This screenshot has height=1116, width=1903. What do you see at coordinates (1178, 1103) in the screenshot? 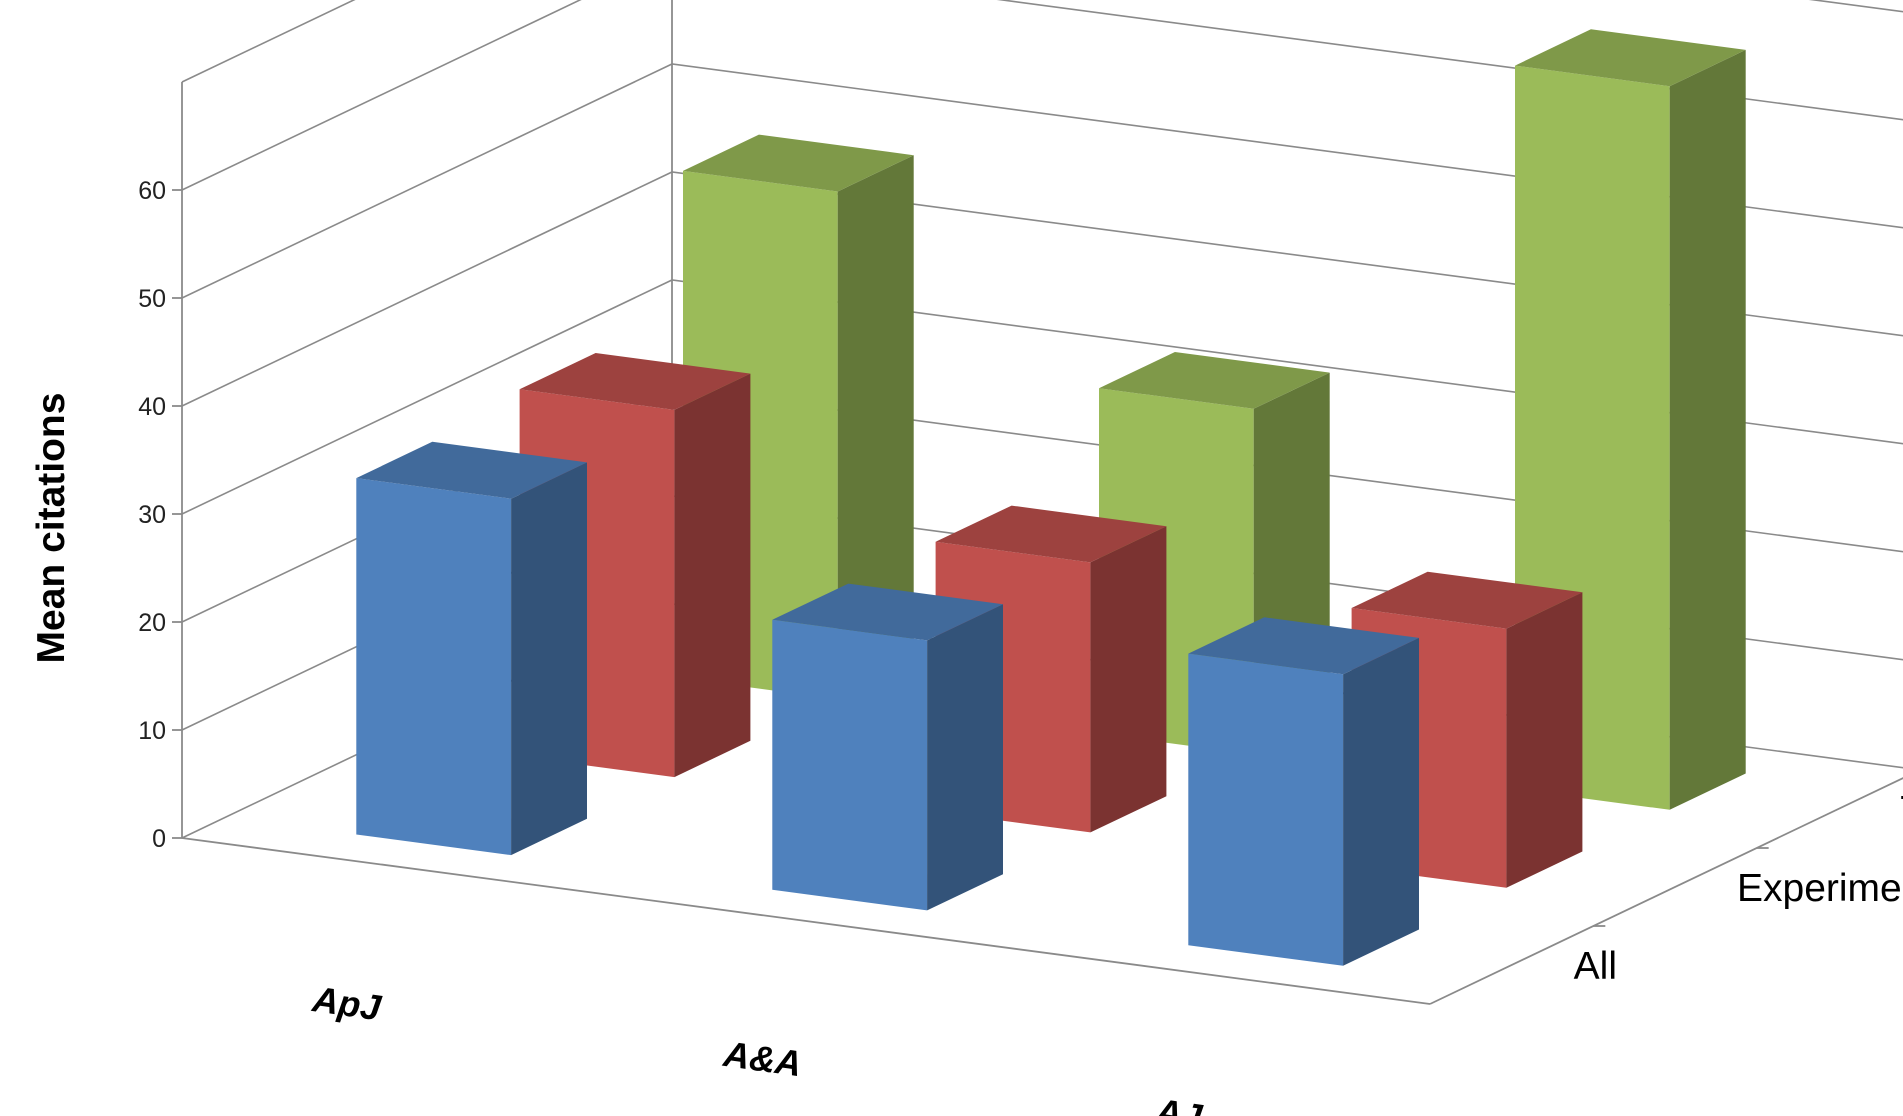
I see `category-label: AJ` at bounding box center [1178, 1103].